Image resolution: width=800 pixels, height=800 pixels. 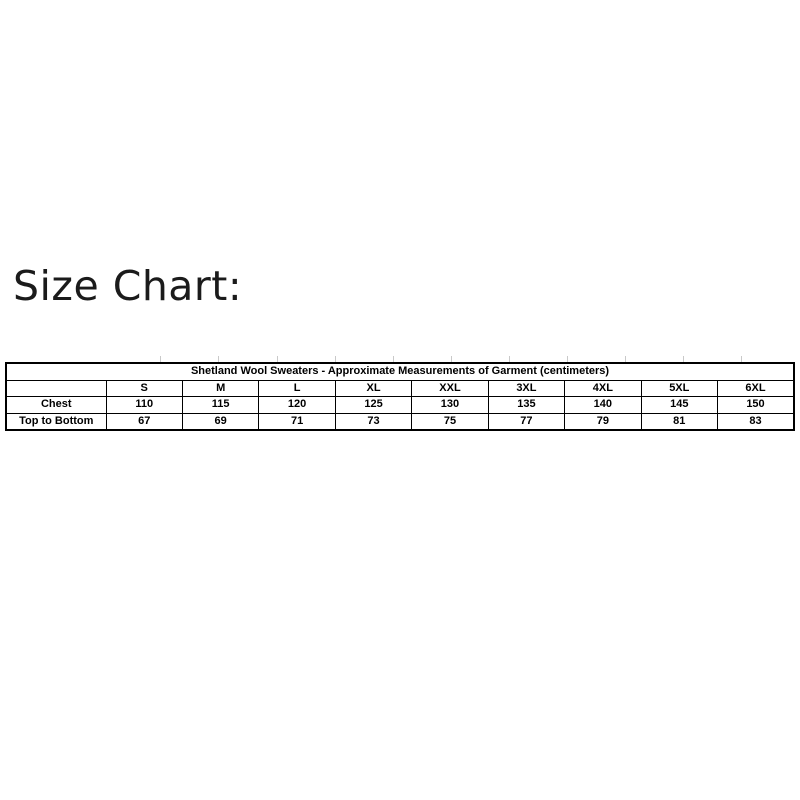 What do you see at coordinates (603, 405) in the screenshot?
I see `data-cell: 140` at bounding box center [603, 405].